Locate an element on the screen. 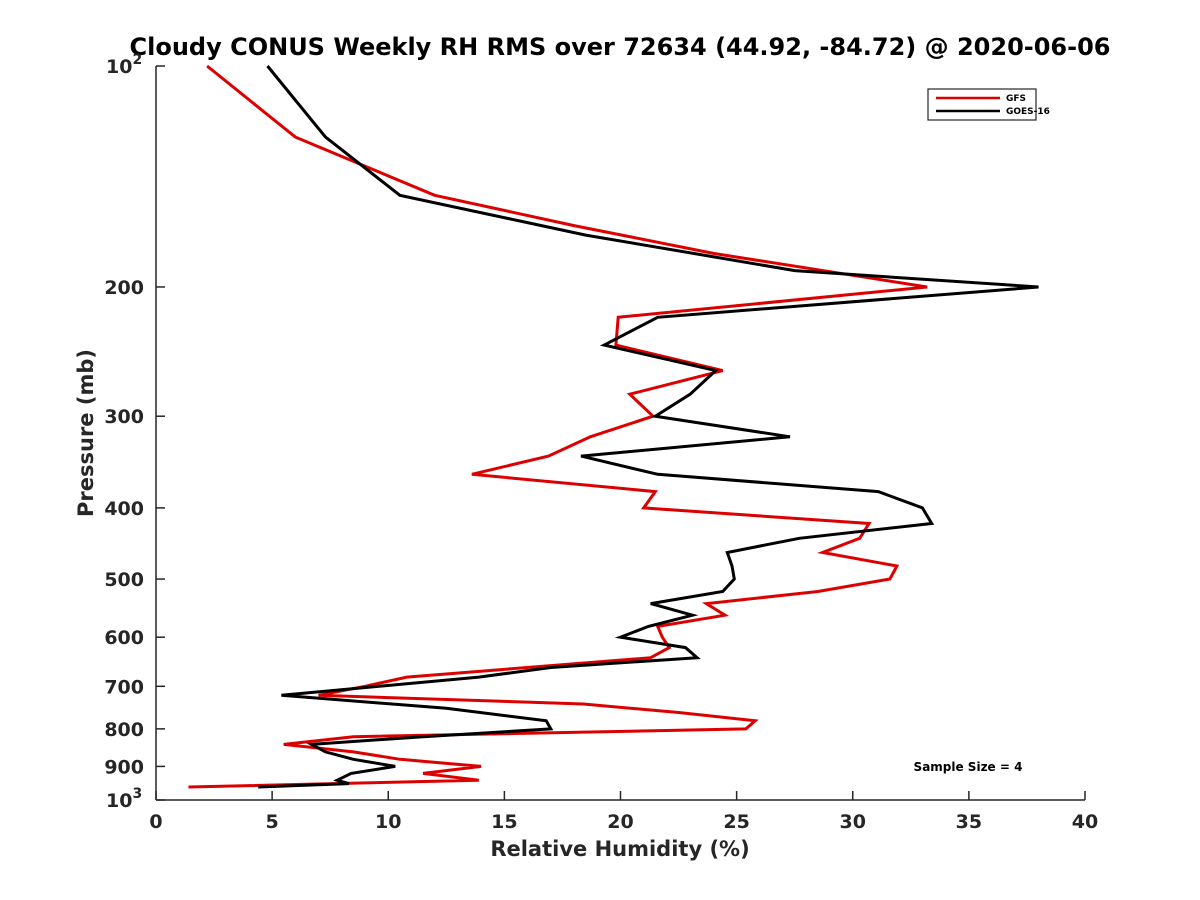  x-tick-label: 25 is located at coordinates (736, 822).